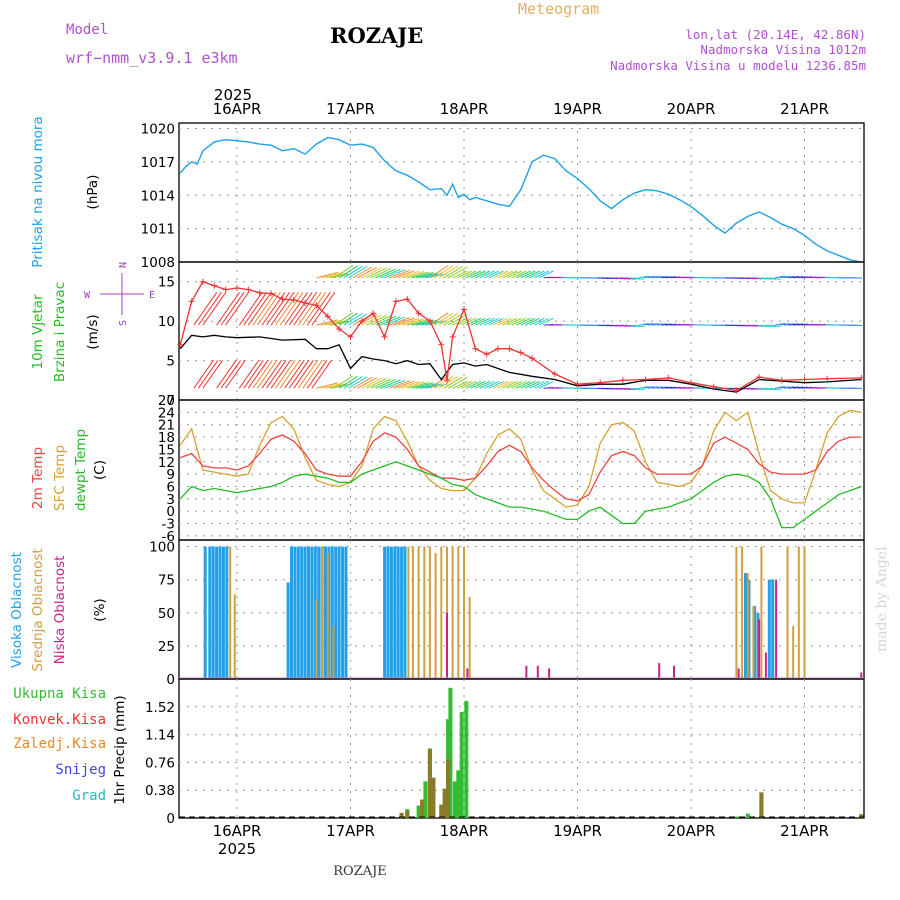  What do you see at coordinates (166, 581) in the screenshot?
I see `y-tick-label: 75` at bounding box center [166, 581].